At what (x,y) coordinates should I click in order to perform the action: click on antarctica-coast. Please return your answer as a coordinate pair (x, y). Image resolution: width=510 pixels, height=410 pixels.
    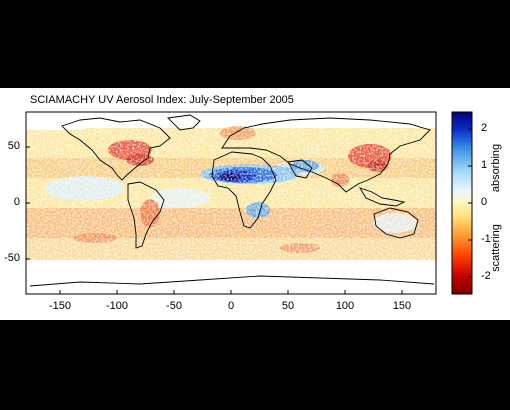
    Looking at the image, I should click on (232, 281).